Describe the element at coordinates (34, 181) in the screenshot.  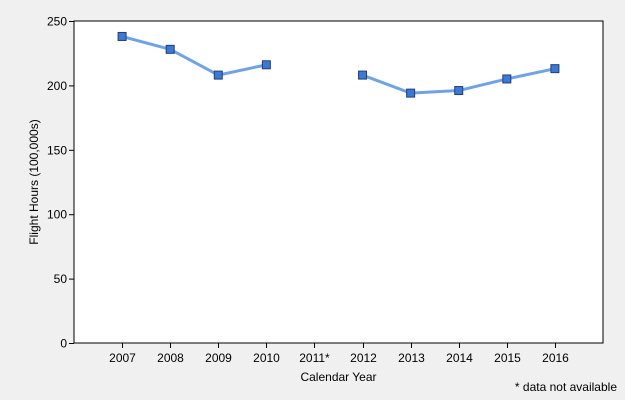
I see `y-axis-title: Flight Hours (100,000s)` at that location.